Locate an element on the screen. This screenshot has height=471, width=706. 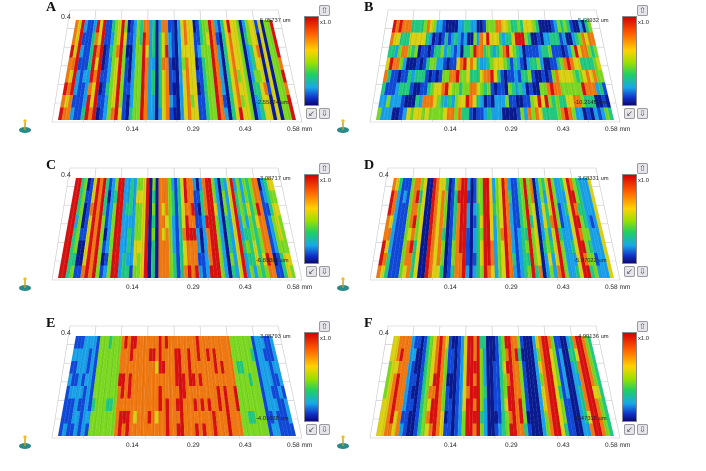
scale-min-label: -9.47315 um is located at coordinates (590, 419).